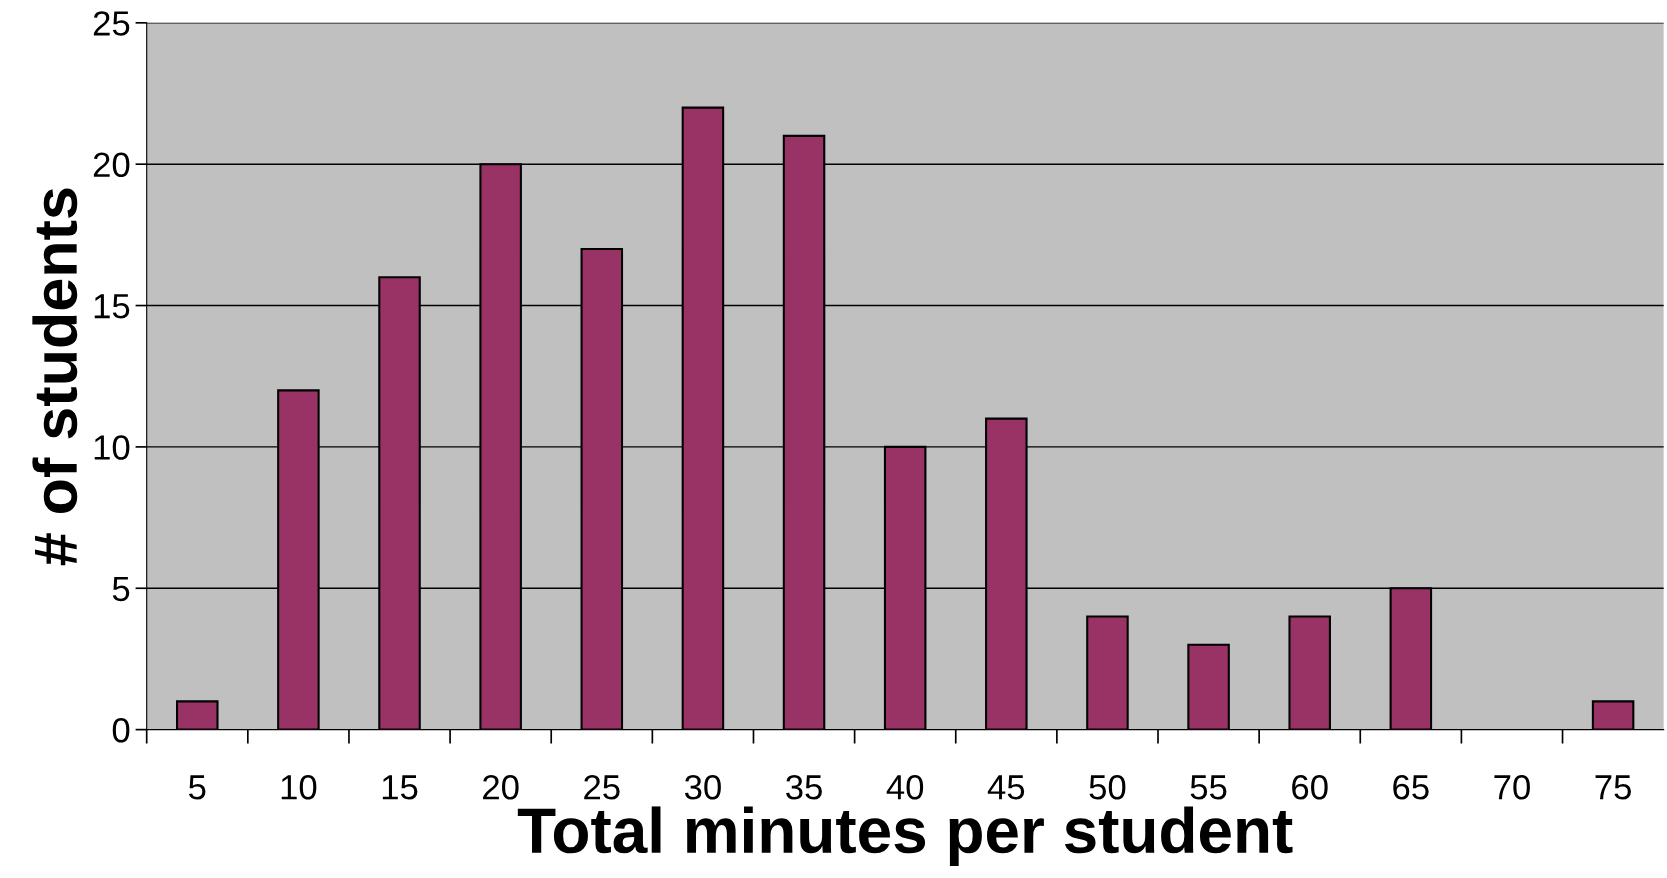 The height and width of the screenshot is (878, 1667). Describe the element at coordinates (1107, 787) in the screenshot. I see `x-tick-label: 50` at that location.